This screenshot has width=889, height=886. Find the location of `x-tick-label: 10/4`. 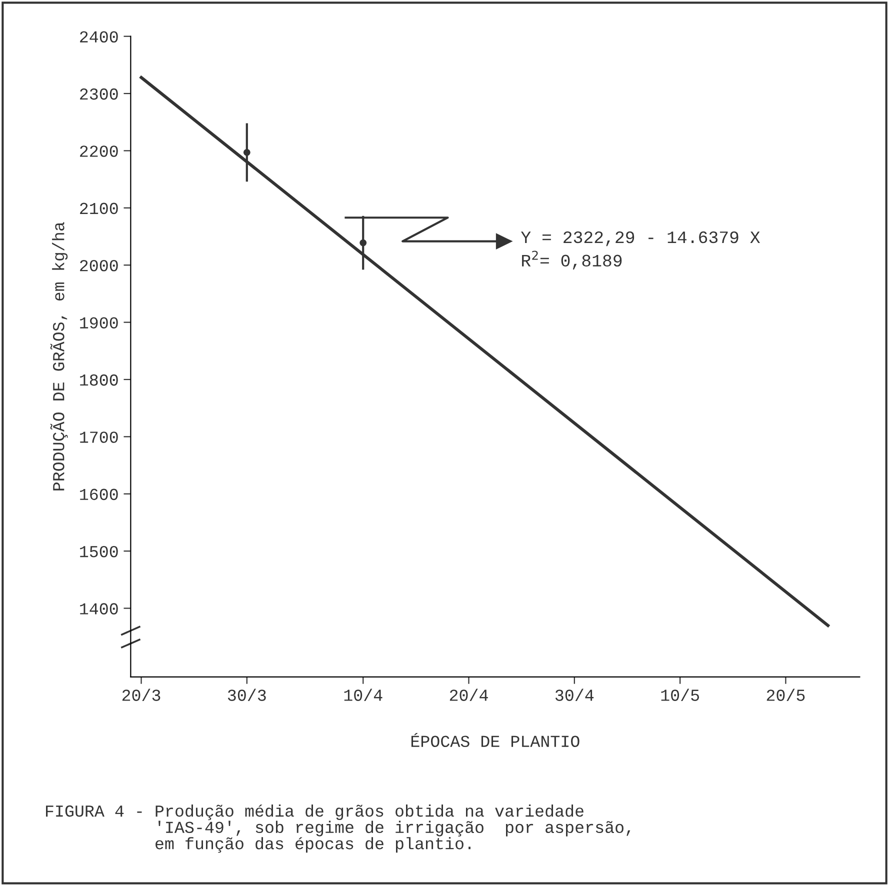

x-tick-label: 10/4 is located at coordinates (363, 694).